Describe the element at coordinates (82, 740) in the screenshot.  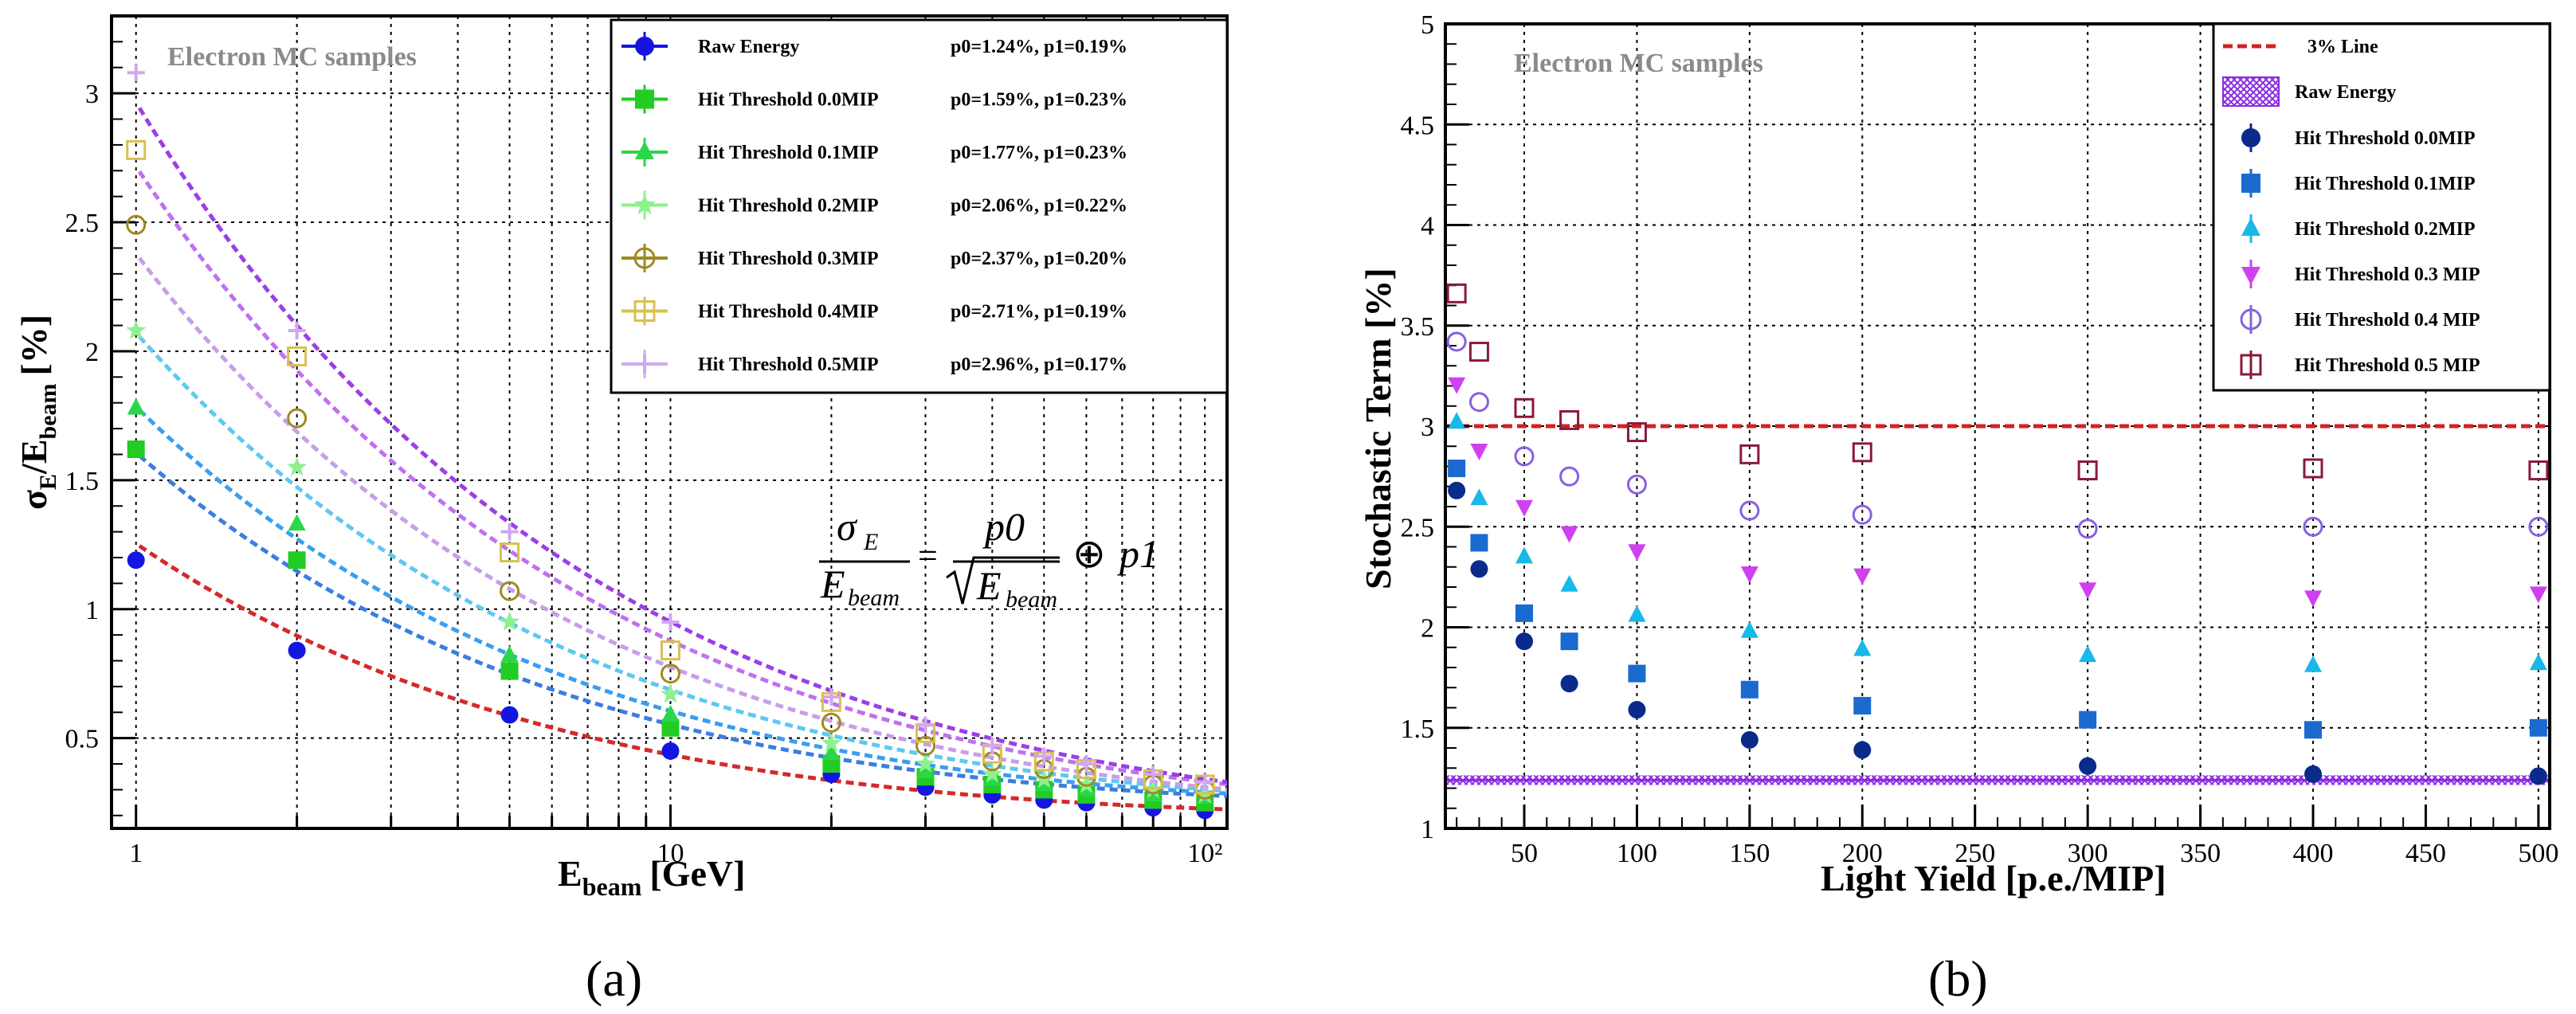
I see `y-tick-label: 0.5` at that location.